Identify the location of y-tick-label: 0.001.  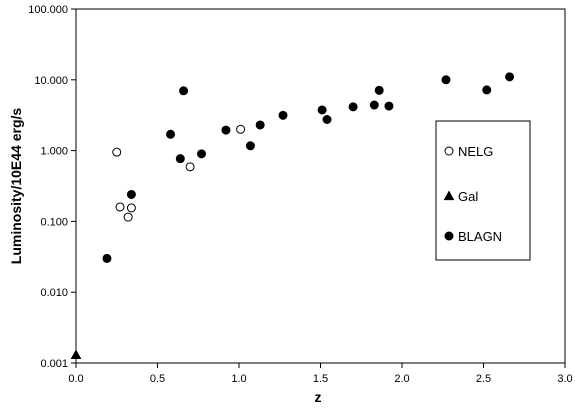
(54, 364).